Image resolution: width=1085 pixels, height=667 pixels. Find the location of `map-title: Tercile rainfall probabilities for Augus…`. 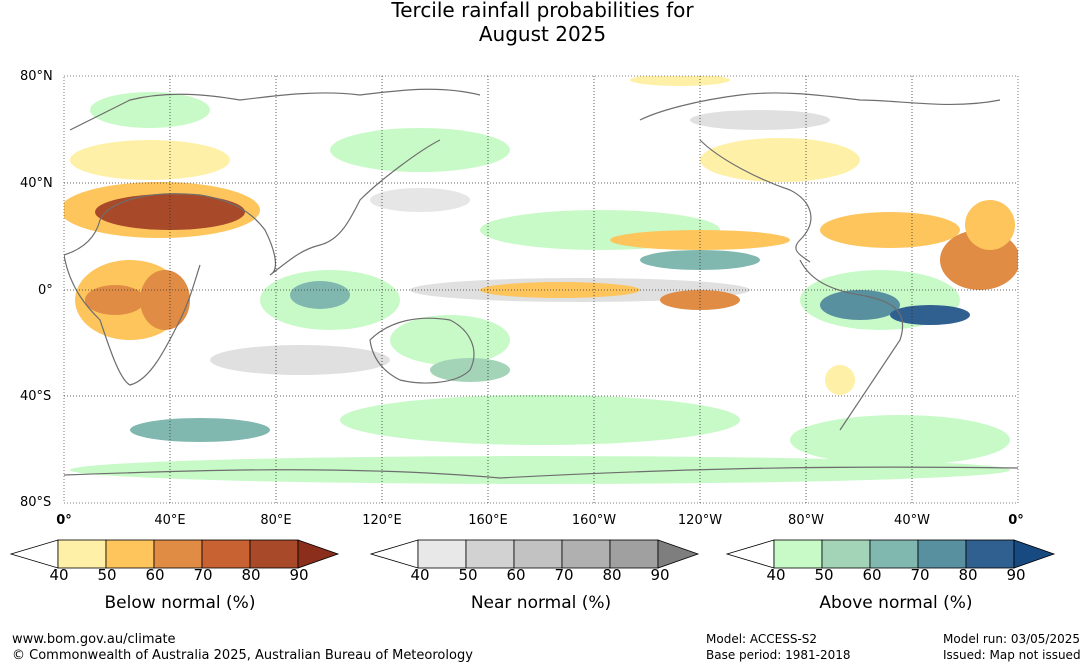

map-title: Tercile rainfall probabilities for Augus… is located at coordinates (542, 23).